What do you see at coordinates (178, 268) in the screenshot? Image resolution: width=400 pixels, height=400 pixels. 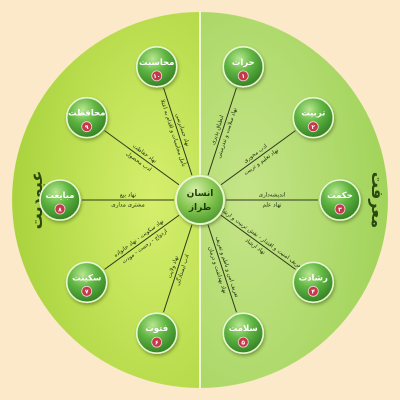 I see `spoke-n6` at bounding box center [178, 268].